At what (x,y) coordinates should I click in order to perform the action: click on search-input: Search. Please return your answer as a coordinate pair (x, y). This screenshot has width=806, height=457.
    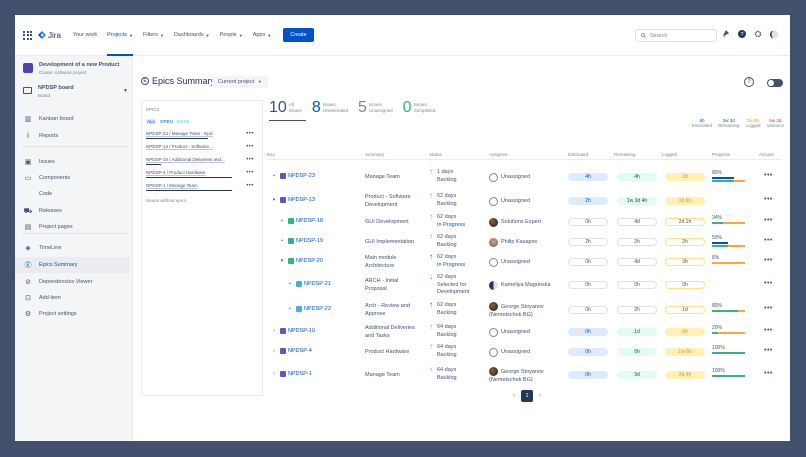
    Looking at the image, I should click on (676, 35).